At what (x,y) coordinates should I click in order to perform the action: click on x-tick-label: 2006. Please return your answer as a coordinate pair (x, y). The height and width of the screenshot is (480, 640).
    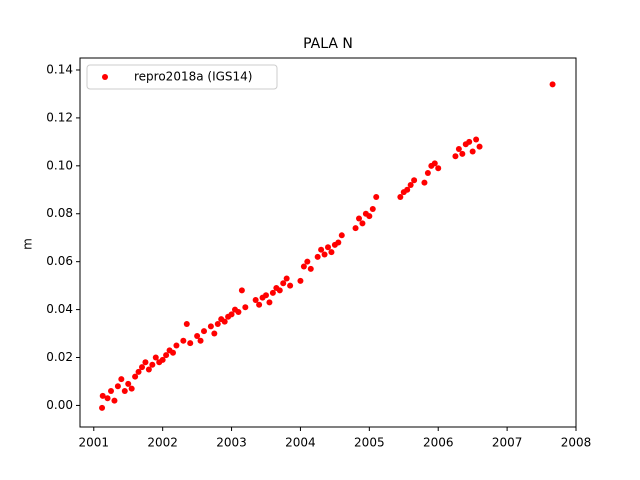
    Looking at the image, I should click on (438, 443).